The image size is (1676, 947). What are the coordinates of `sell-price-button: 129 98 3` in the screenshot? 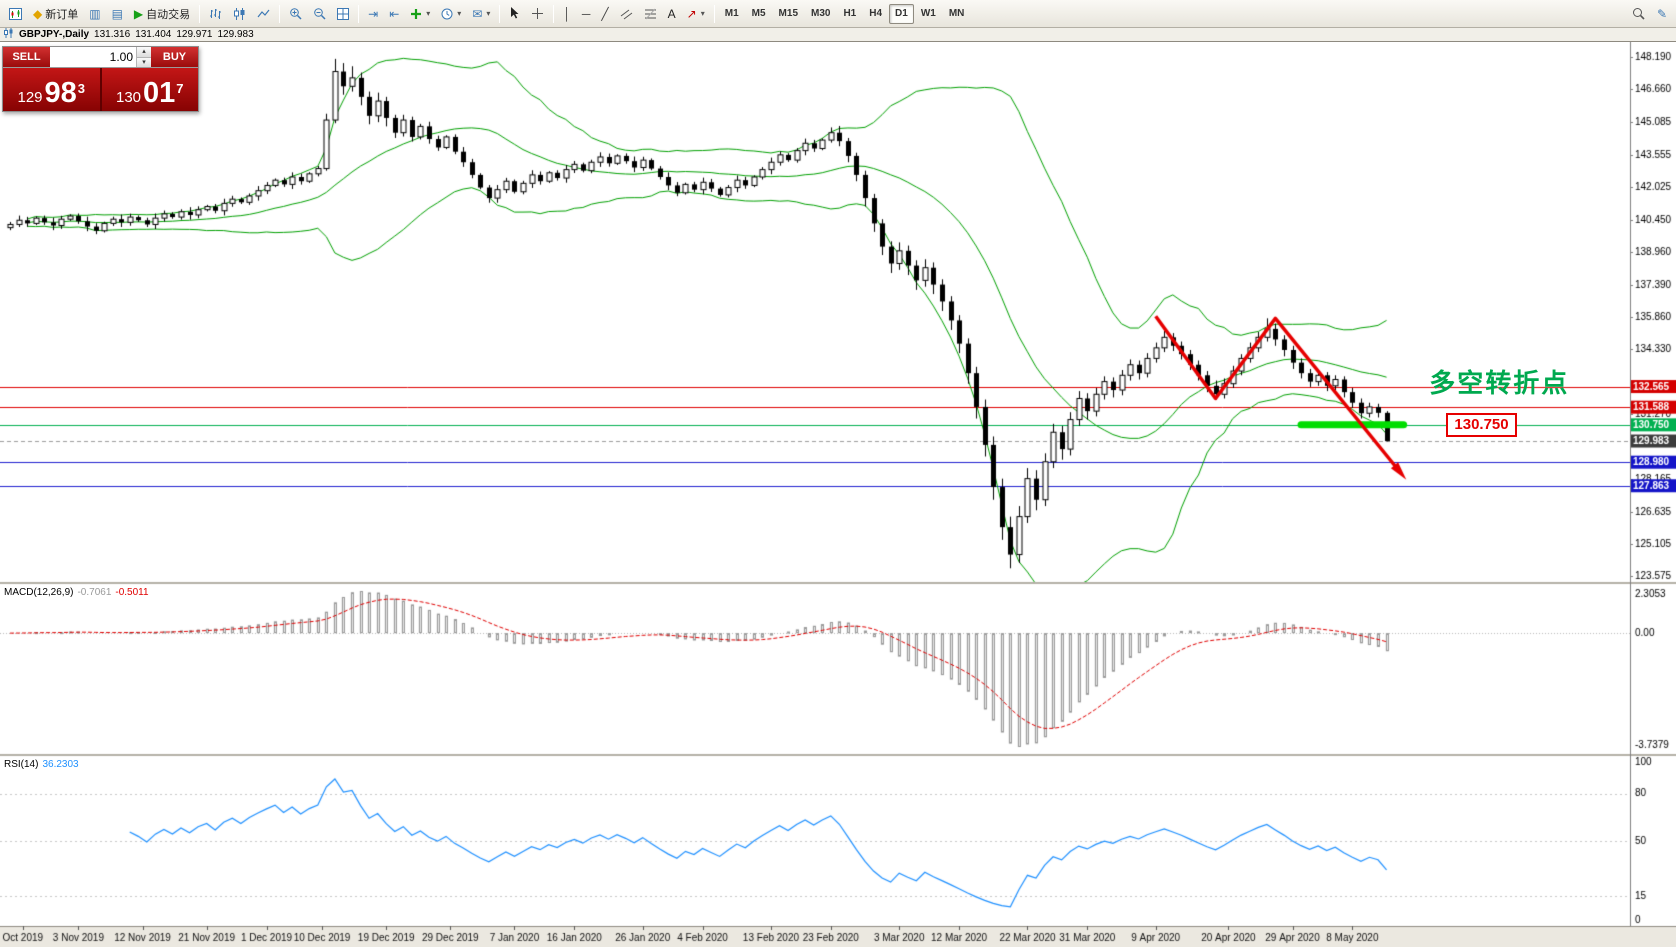 It's located at (52, 89).